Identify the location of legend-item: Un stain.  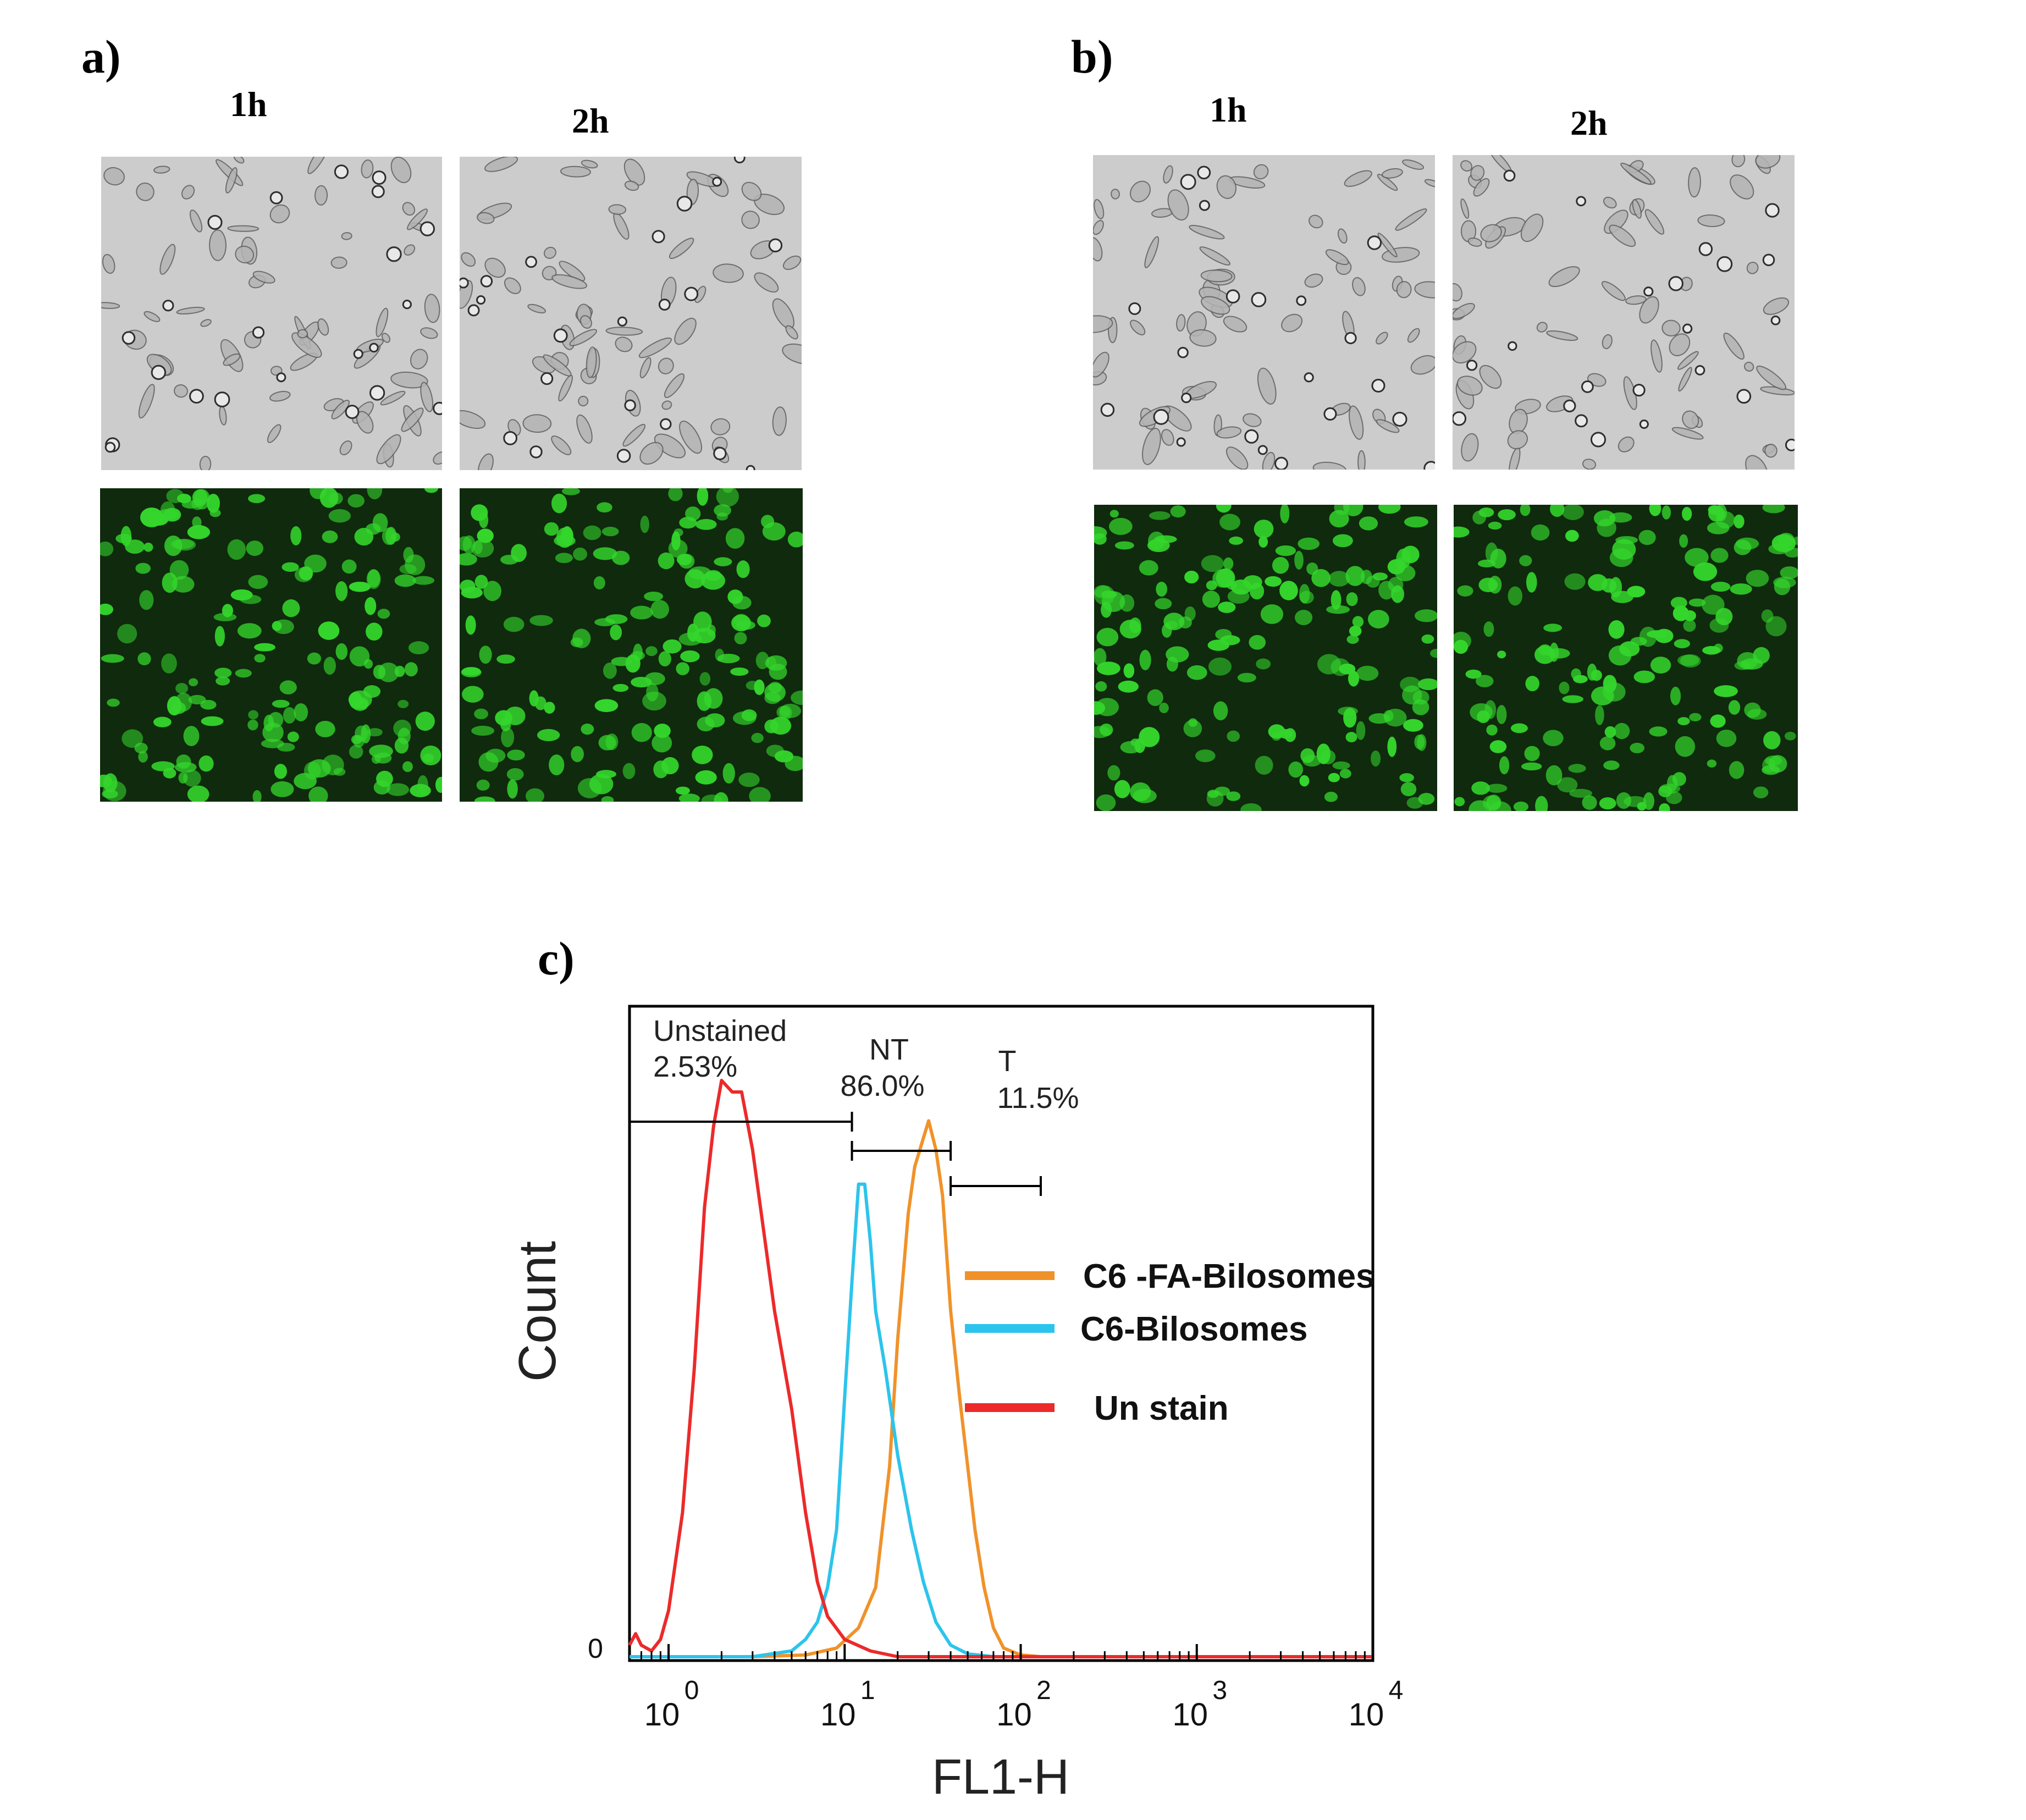
(1097, 1408).